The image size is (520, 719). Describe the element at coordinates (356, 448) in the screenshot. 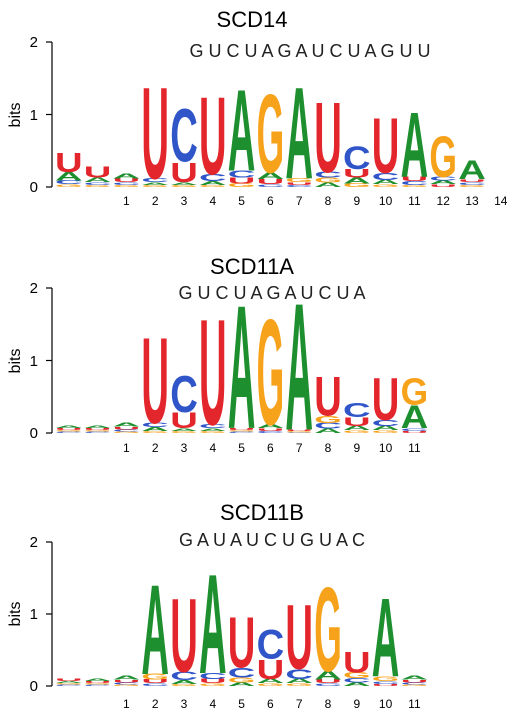

I see `position-label: 9` at that location.